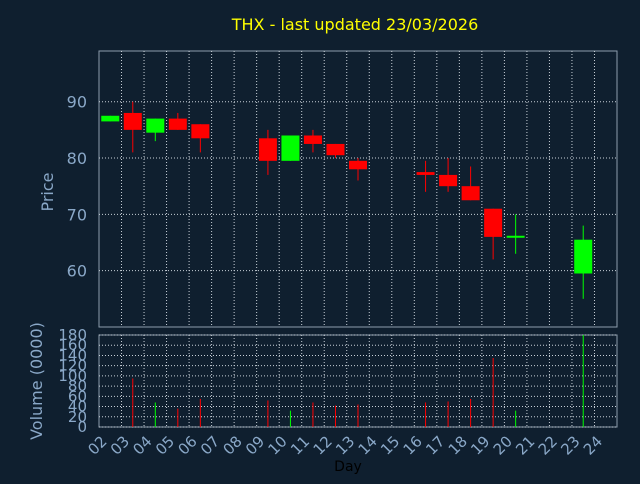  Describe the element at coordinates (72, 366) in the screenshot. I see `volume-tick-label: 120` at that location.